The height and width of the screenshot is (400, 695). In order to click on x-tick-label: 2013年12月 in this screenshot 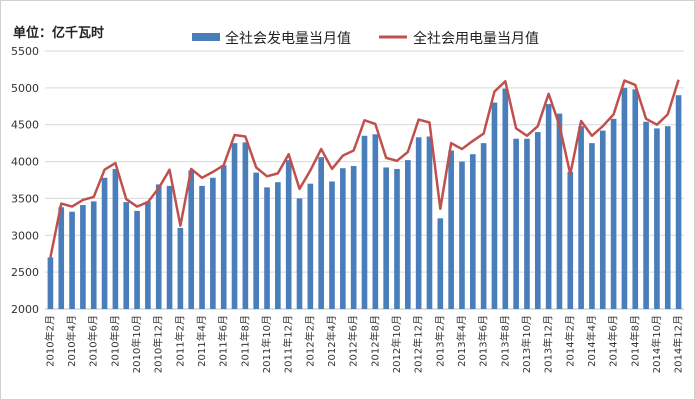, I will do `click(548, 344)`.